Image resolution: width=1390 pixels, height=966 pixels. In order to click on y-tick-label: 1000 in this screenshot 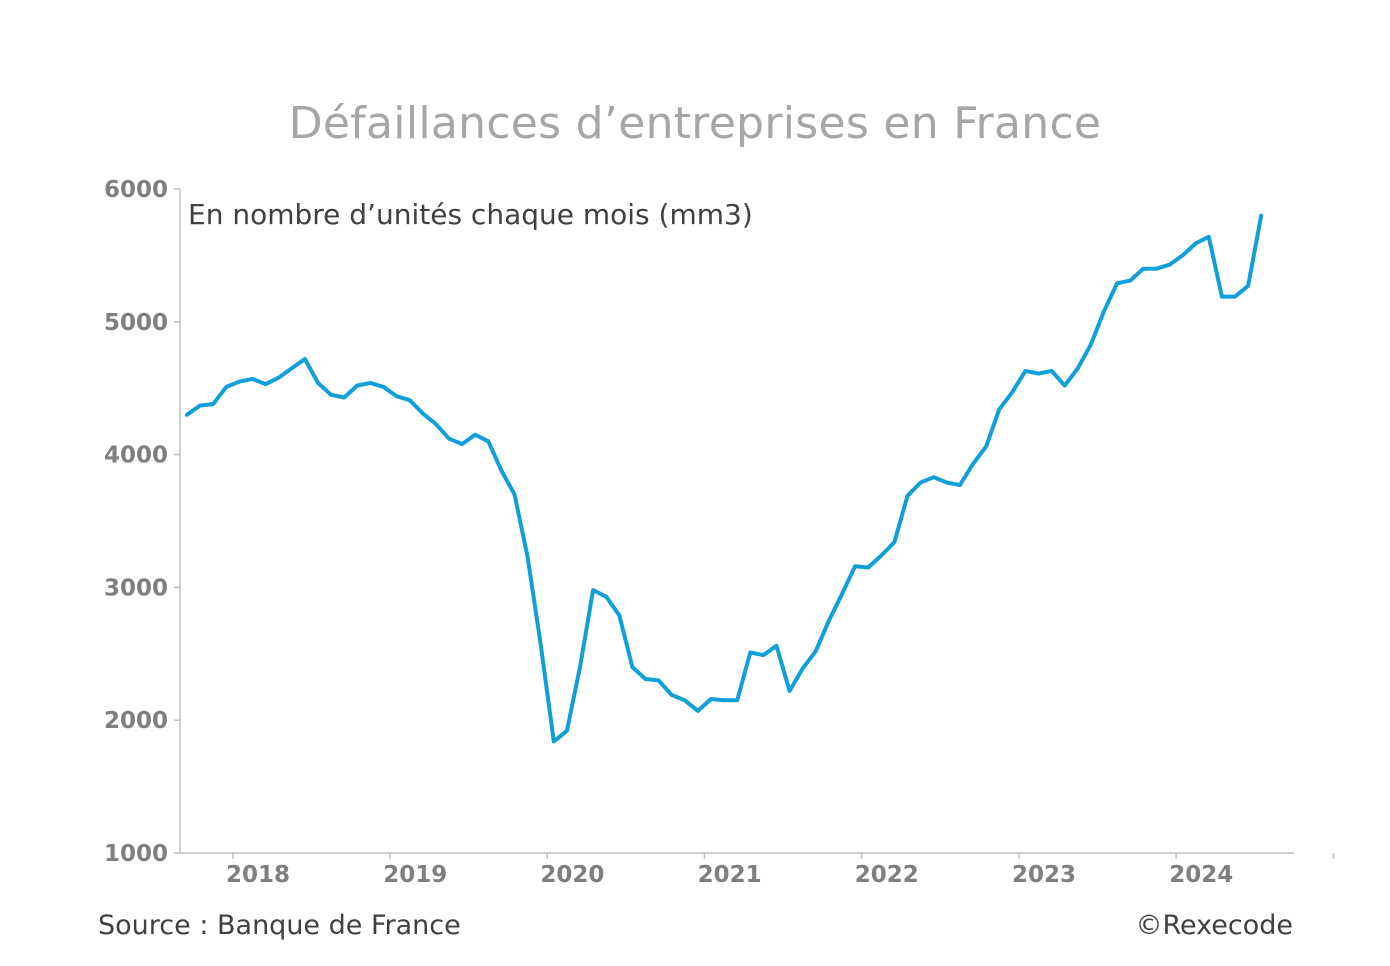, I will do `click(136, 854)`.